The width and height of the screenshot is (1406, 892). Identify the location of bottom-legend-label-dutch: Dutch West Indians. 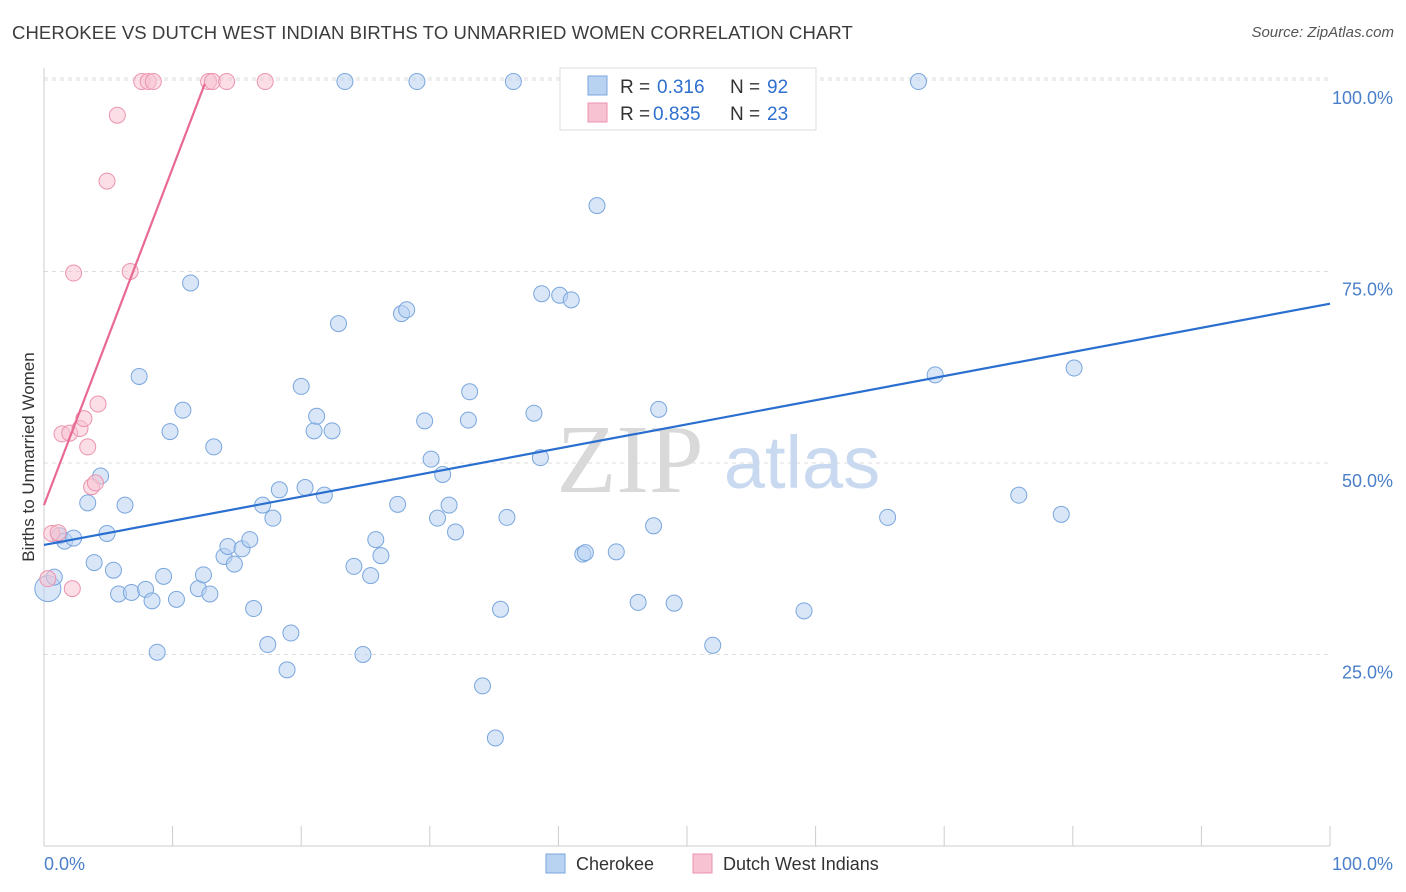
(801, 864).